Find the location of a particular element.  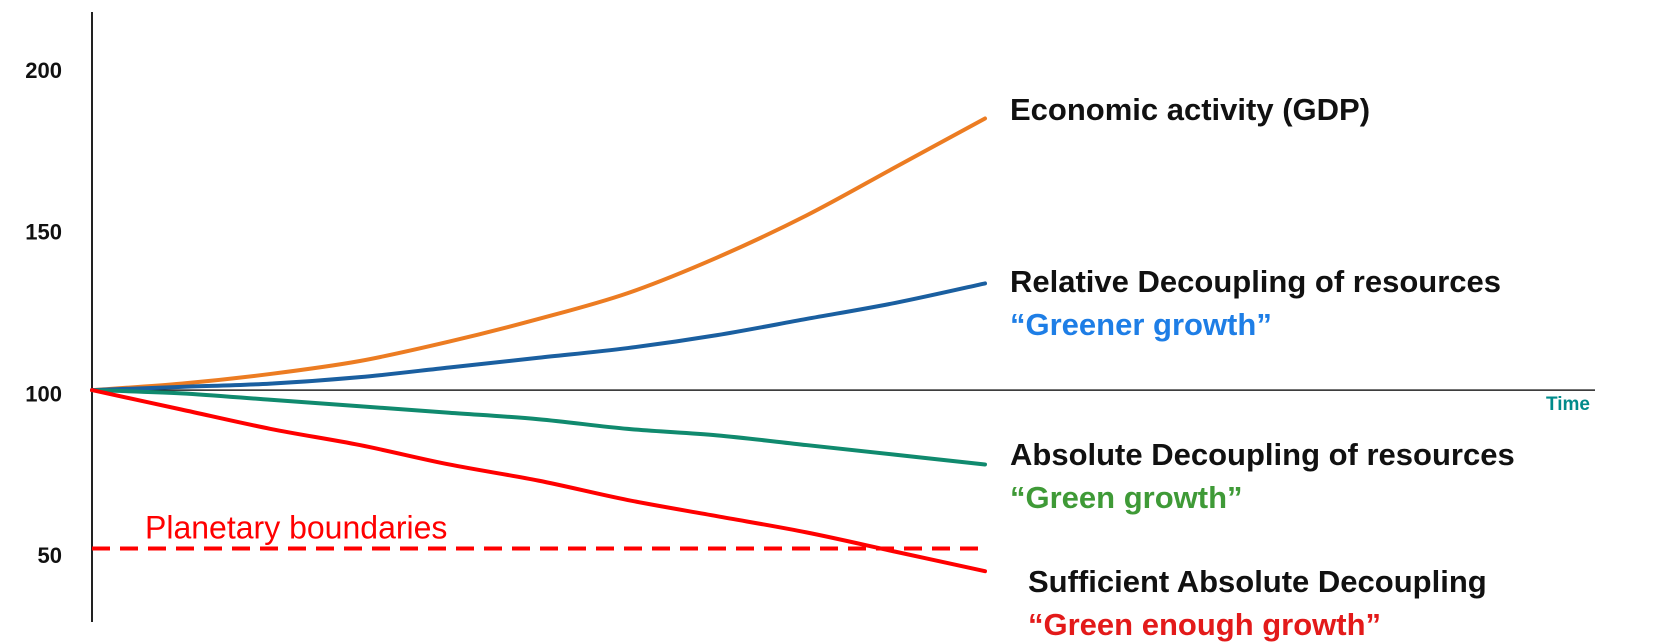

y-tick-label: 150 is located at coordinates (43, 232).